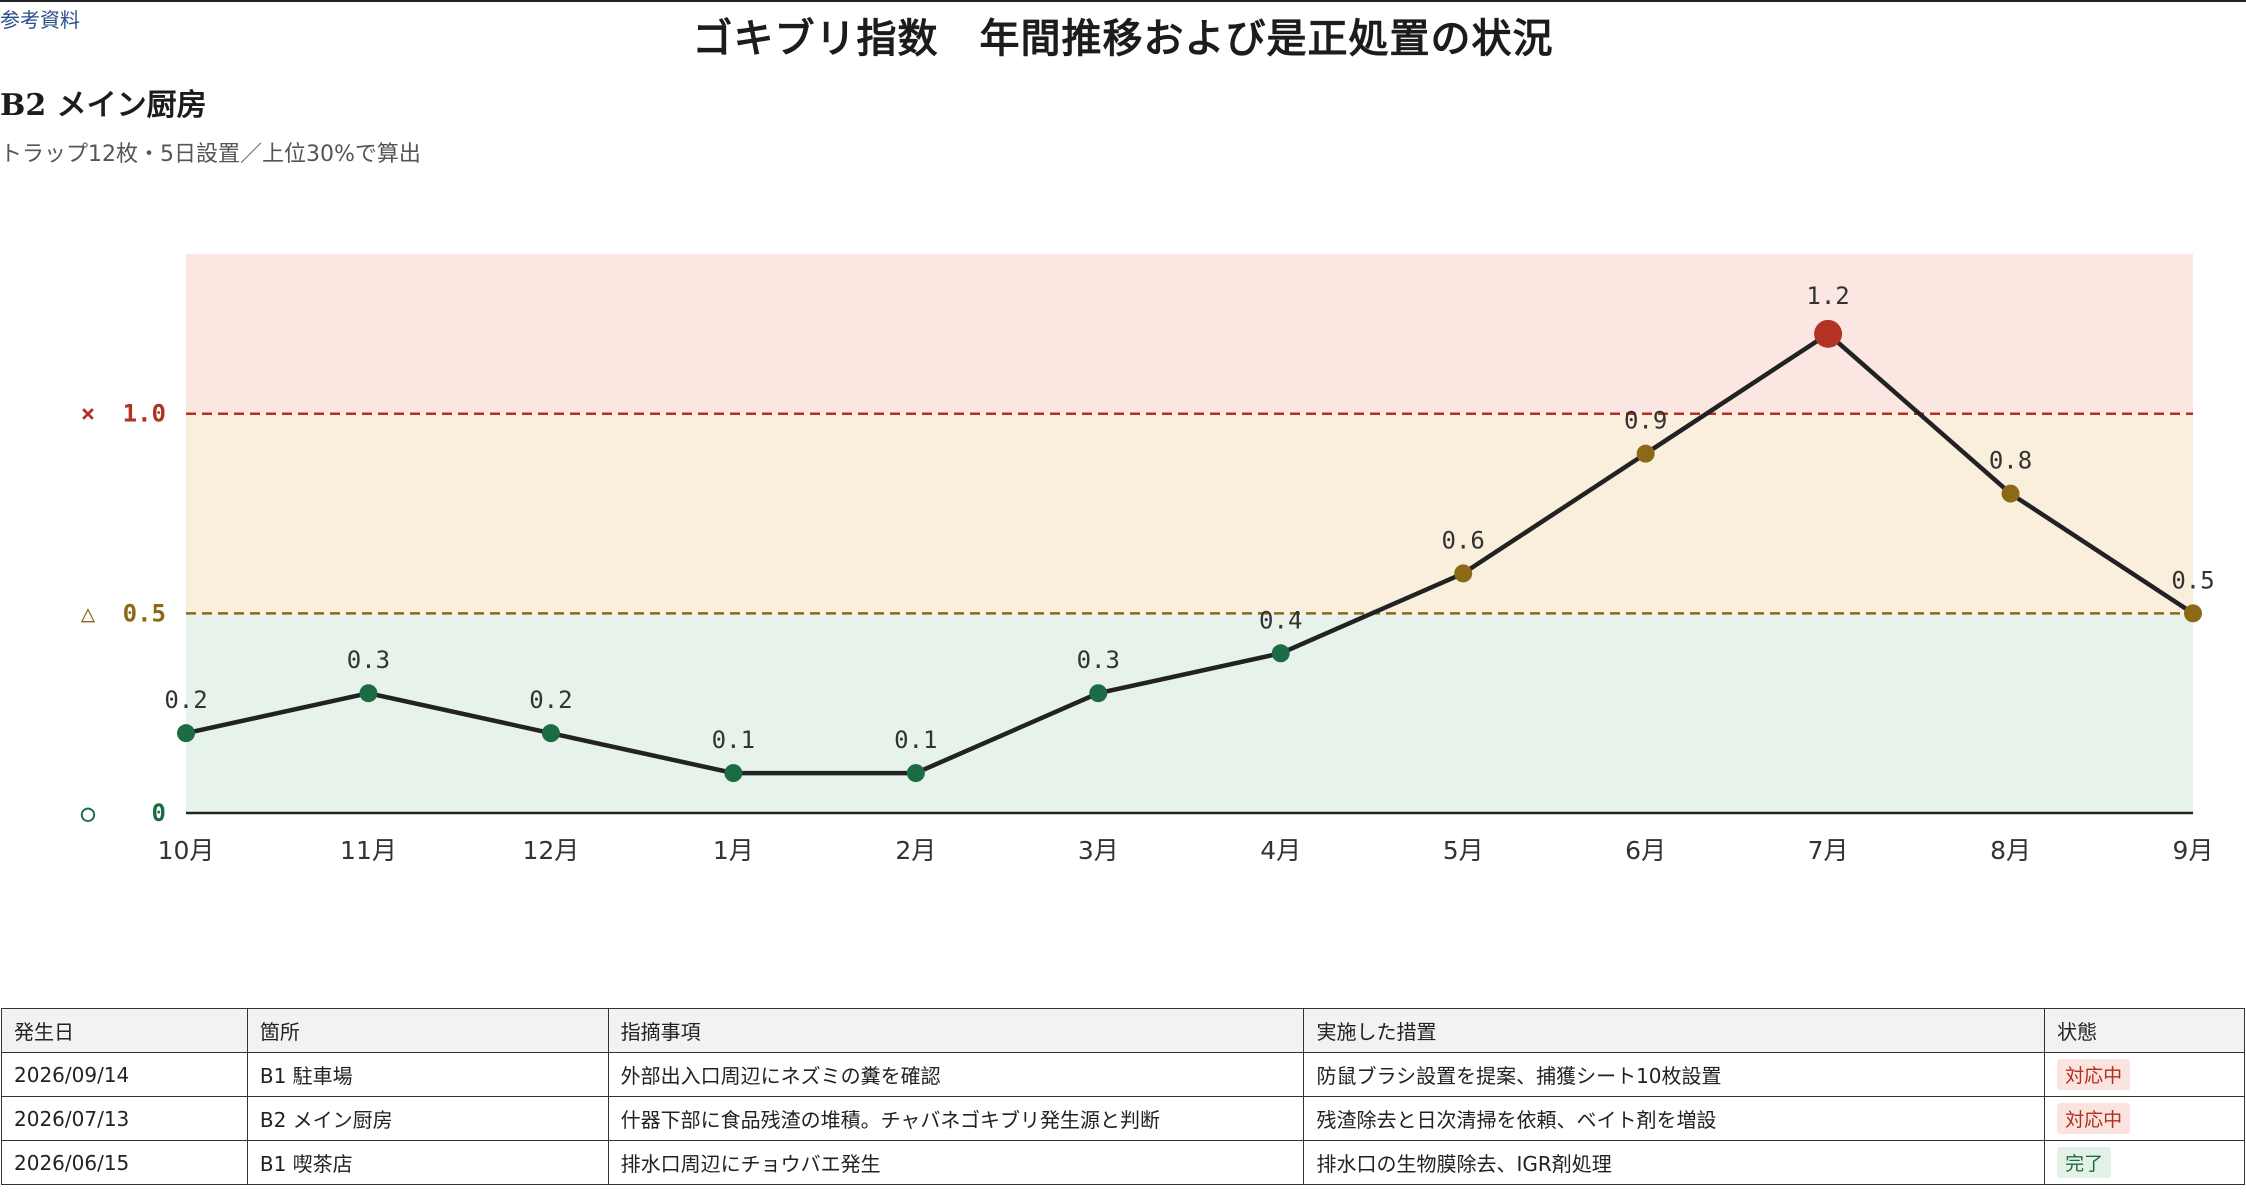 The width and height of the screenshot is (2246, 1196). What do you see at coordinates (88, 414) in the screenshot?
I see `y-tick-symbol-bad: ×` at bounding box center [88, 414].